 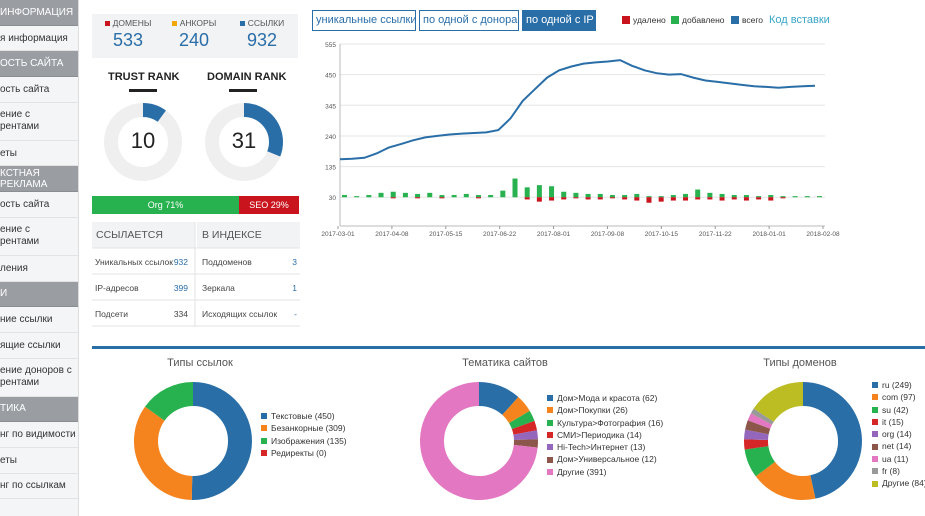 I want to click on table-row-value: 3, so click(x=294, y=262).